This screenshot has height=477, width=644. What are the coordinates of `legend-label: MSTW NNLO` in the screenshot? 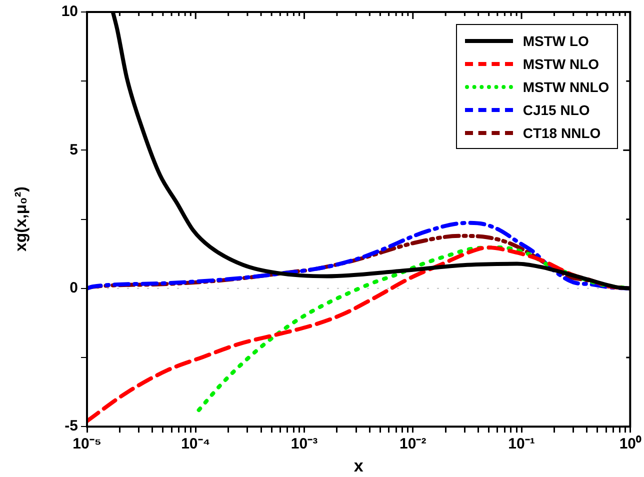 It's located at (566, 86).